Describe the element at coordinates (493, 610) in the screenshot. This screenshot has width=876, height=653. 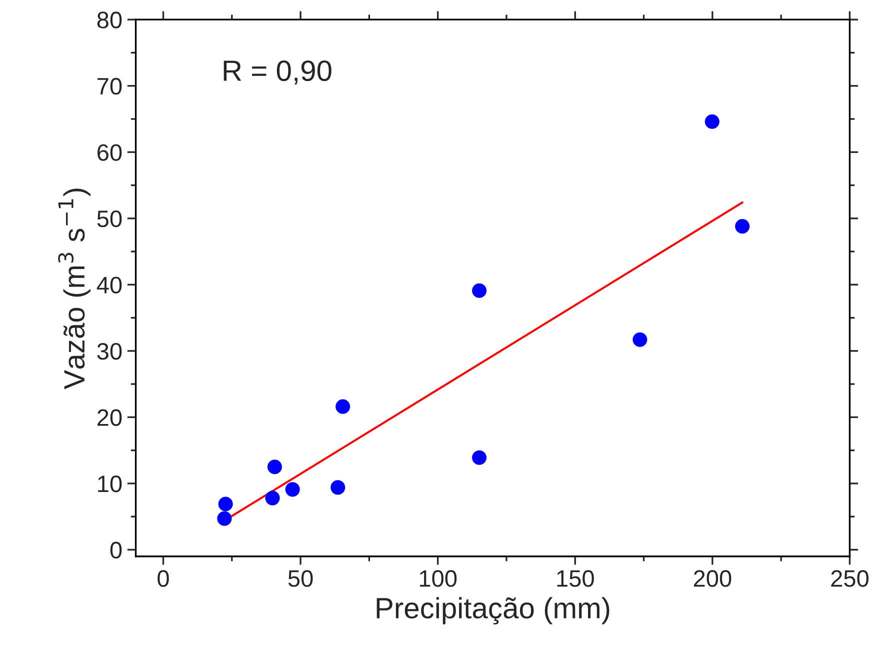
I see `x-axis-title: Precipitação (mm)` at that location.